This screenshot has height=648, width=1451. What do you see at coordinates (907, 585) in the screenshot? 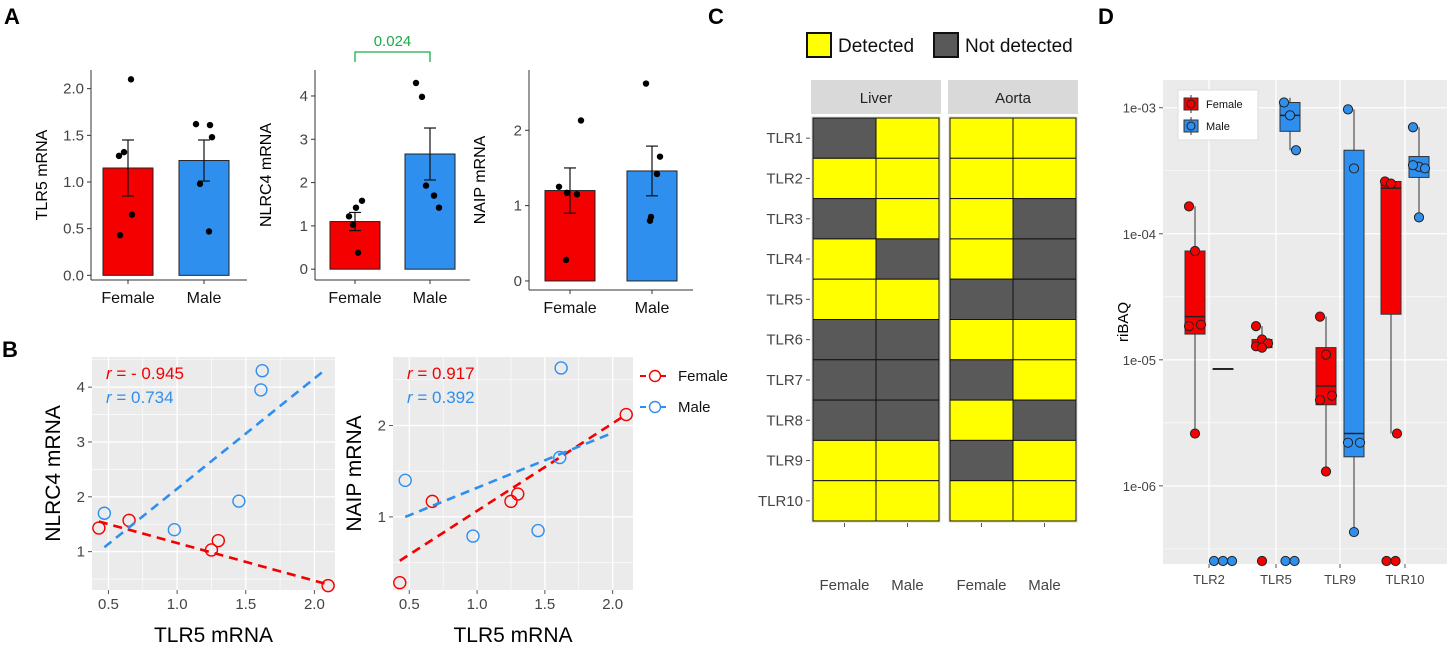
I see `x-tick-label: Male` at bounding box center [907, 585].